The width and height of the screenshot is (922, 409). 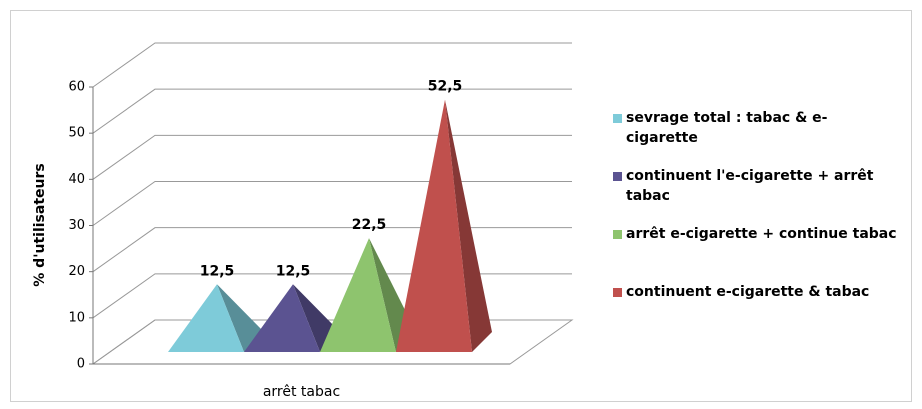 I want to click on legend-item: continuent e-cigarette & tabac, so click(x=755, y=292).